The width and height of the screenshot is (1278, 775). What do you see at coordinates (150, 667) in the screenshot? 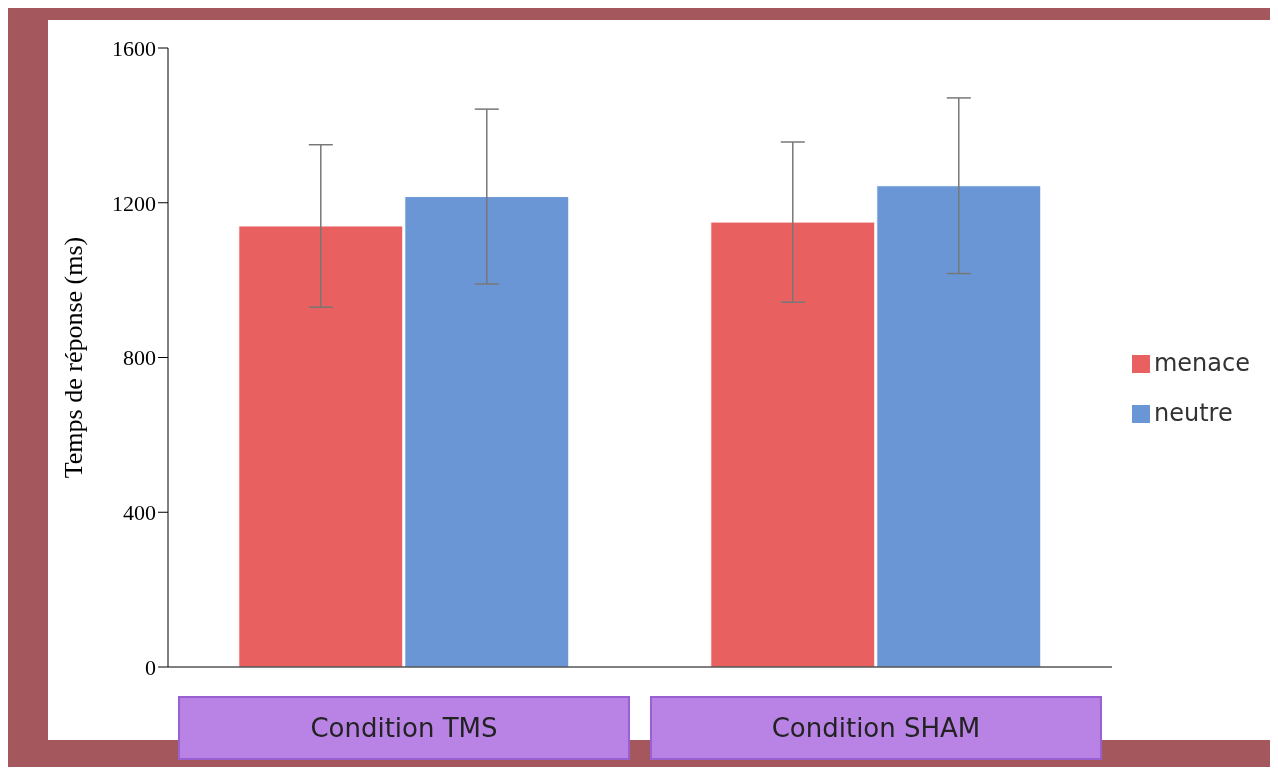
I see `y-tick-label: 0` at bounding box center [150, 667].